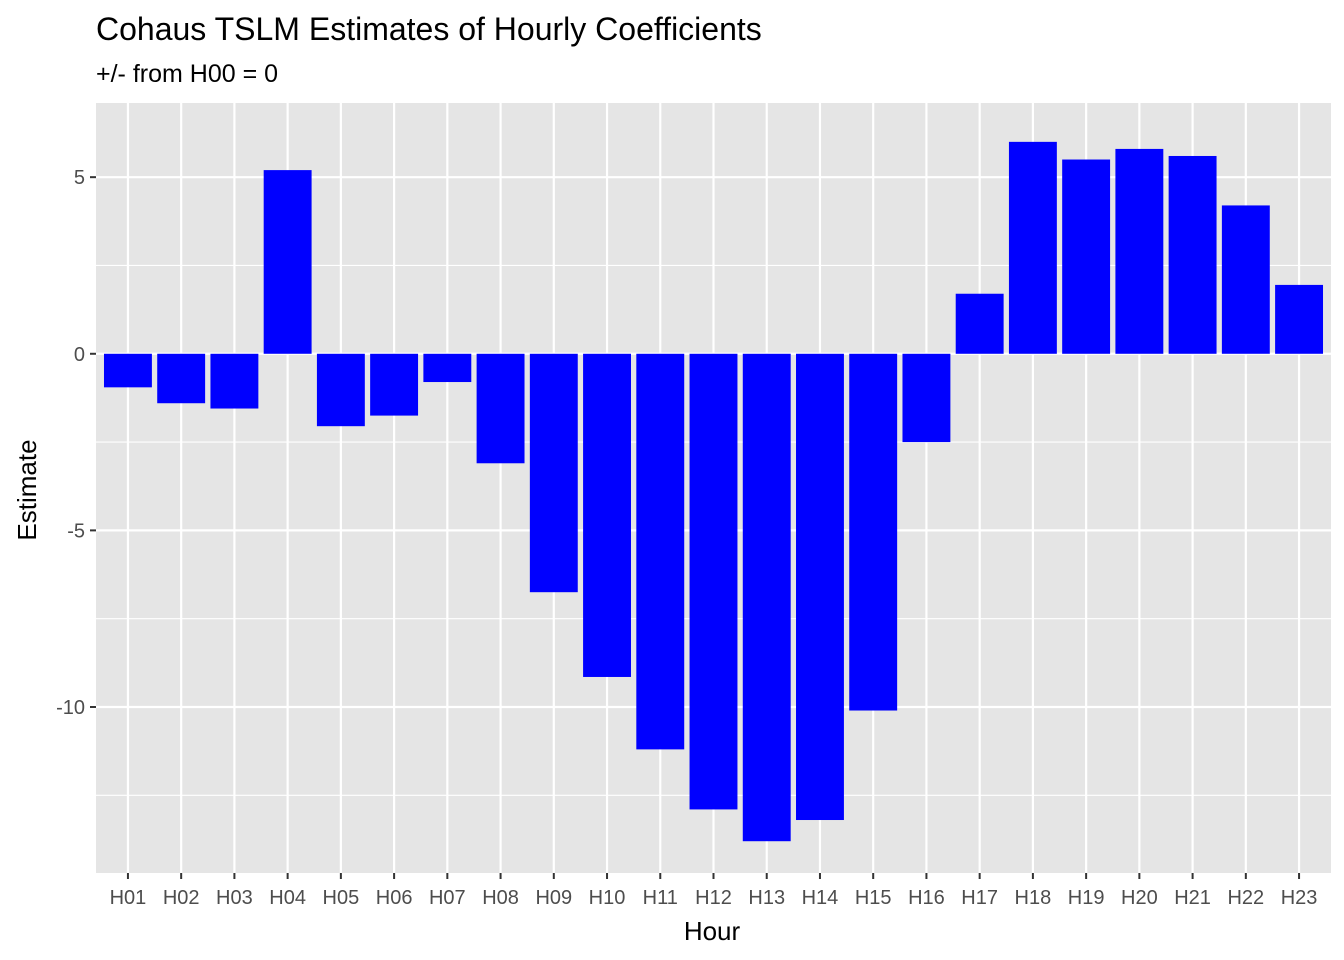  Describe the element at coordinates (234, 381) in the screenshot. I see `bar-h03` at that location.